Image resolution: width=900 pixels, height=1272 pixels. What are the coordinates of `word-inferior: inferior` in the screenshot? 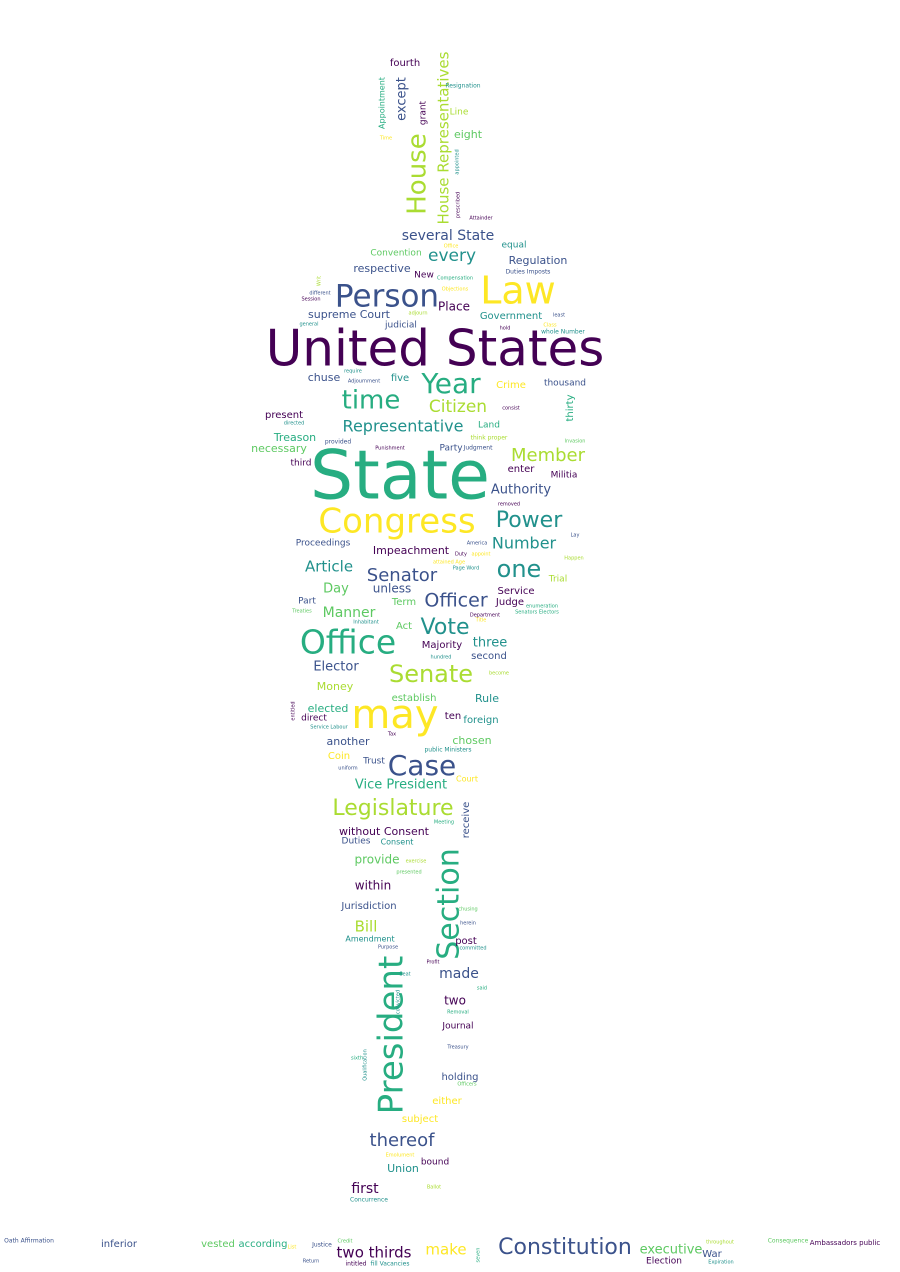 It's located at (119, 1244).